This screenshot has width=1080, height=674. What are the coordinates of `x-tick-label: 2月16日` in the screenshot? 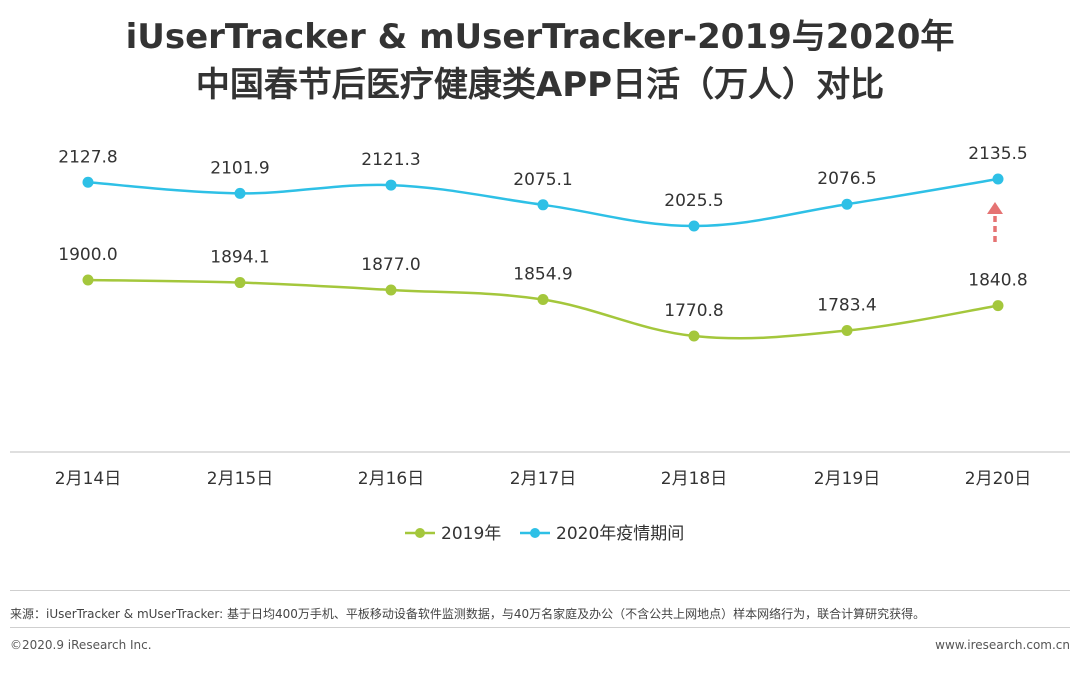 It's located at (391, 479).